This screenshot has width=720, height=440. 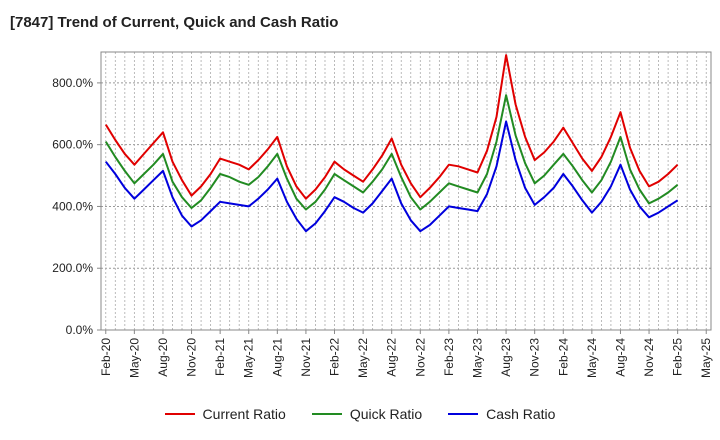 I want to click on legend-label-quick: Quick Ratio, so click(x=386, y=414).